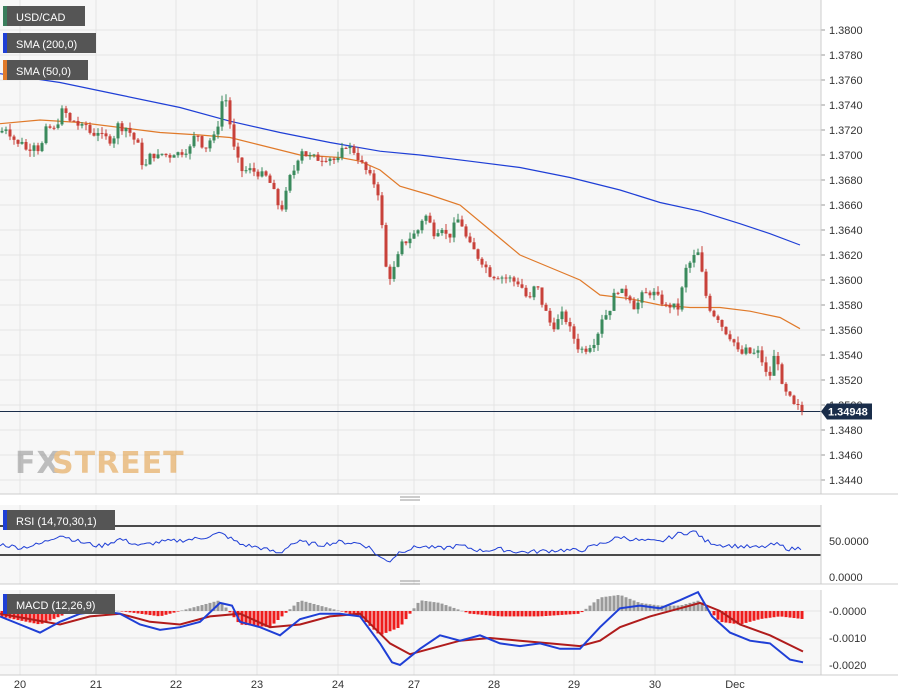 This screenshot has width=898, height=697. What do you see at coordinates (41, 18) in the screenshot?
I see `legend-usdcad-label: USD/CAD` at bounding box center [41, 18].